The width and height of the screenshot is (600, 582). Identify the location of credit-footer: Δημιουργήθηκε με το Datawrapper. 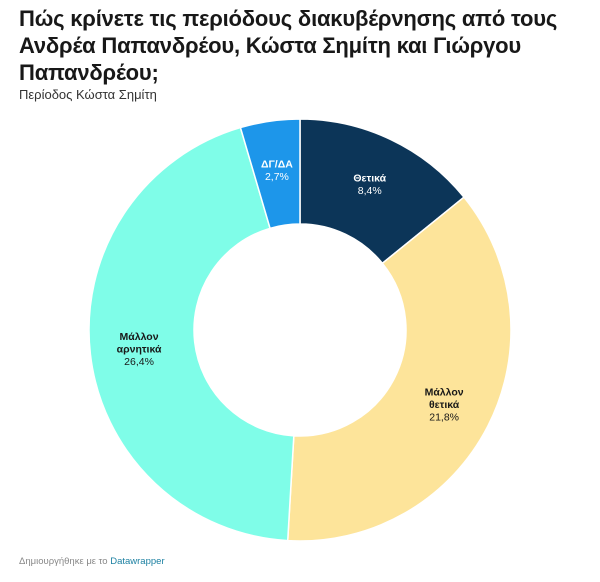
(92, 561).